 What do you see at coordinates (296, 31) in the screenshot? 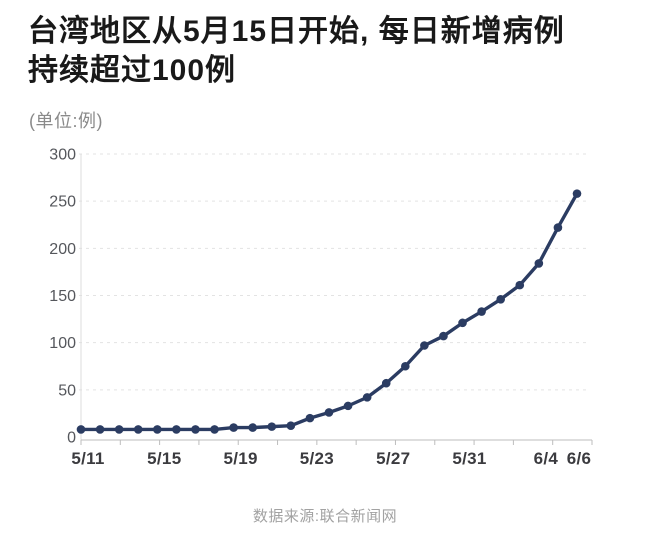
I see `chart-title-line1: 台湾地区从5月15日开始, 每日新增病例` at bounding box center [296, 31].